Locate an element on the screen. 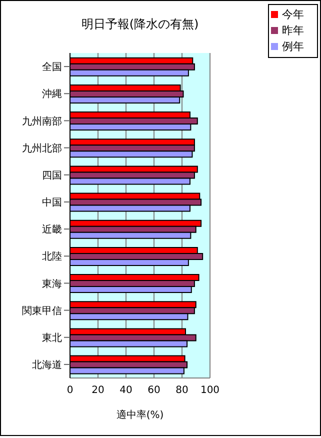 Image resolution: width=321 pixels, height=438 pixels. y-tick-label: 東海 is located at coordinates (52, 284).